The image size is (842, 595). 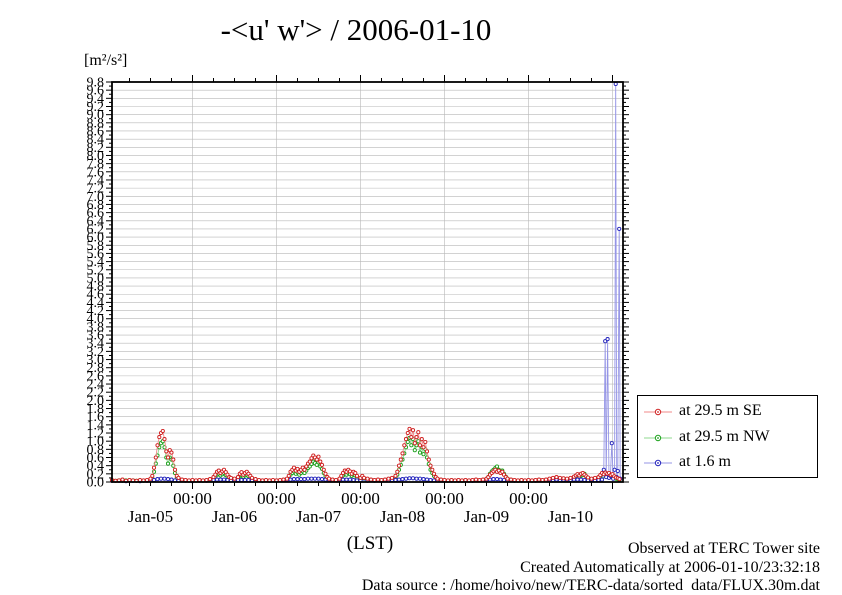 What do you see at coordinates (96, 303) in the screenshot?
I see `y-tick-label: 4.4` at bounding box center [96, 303].